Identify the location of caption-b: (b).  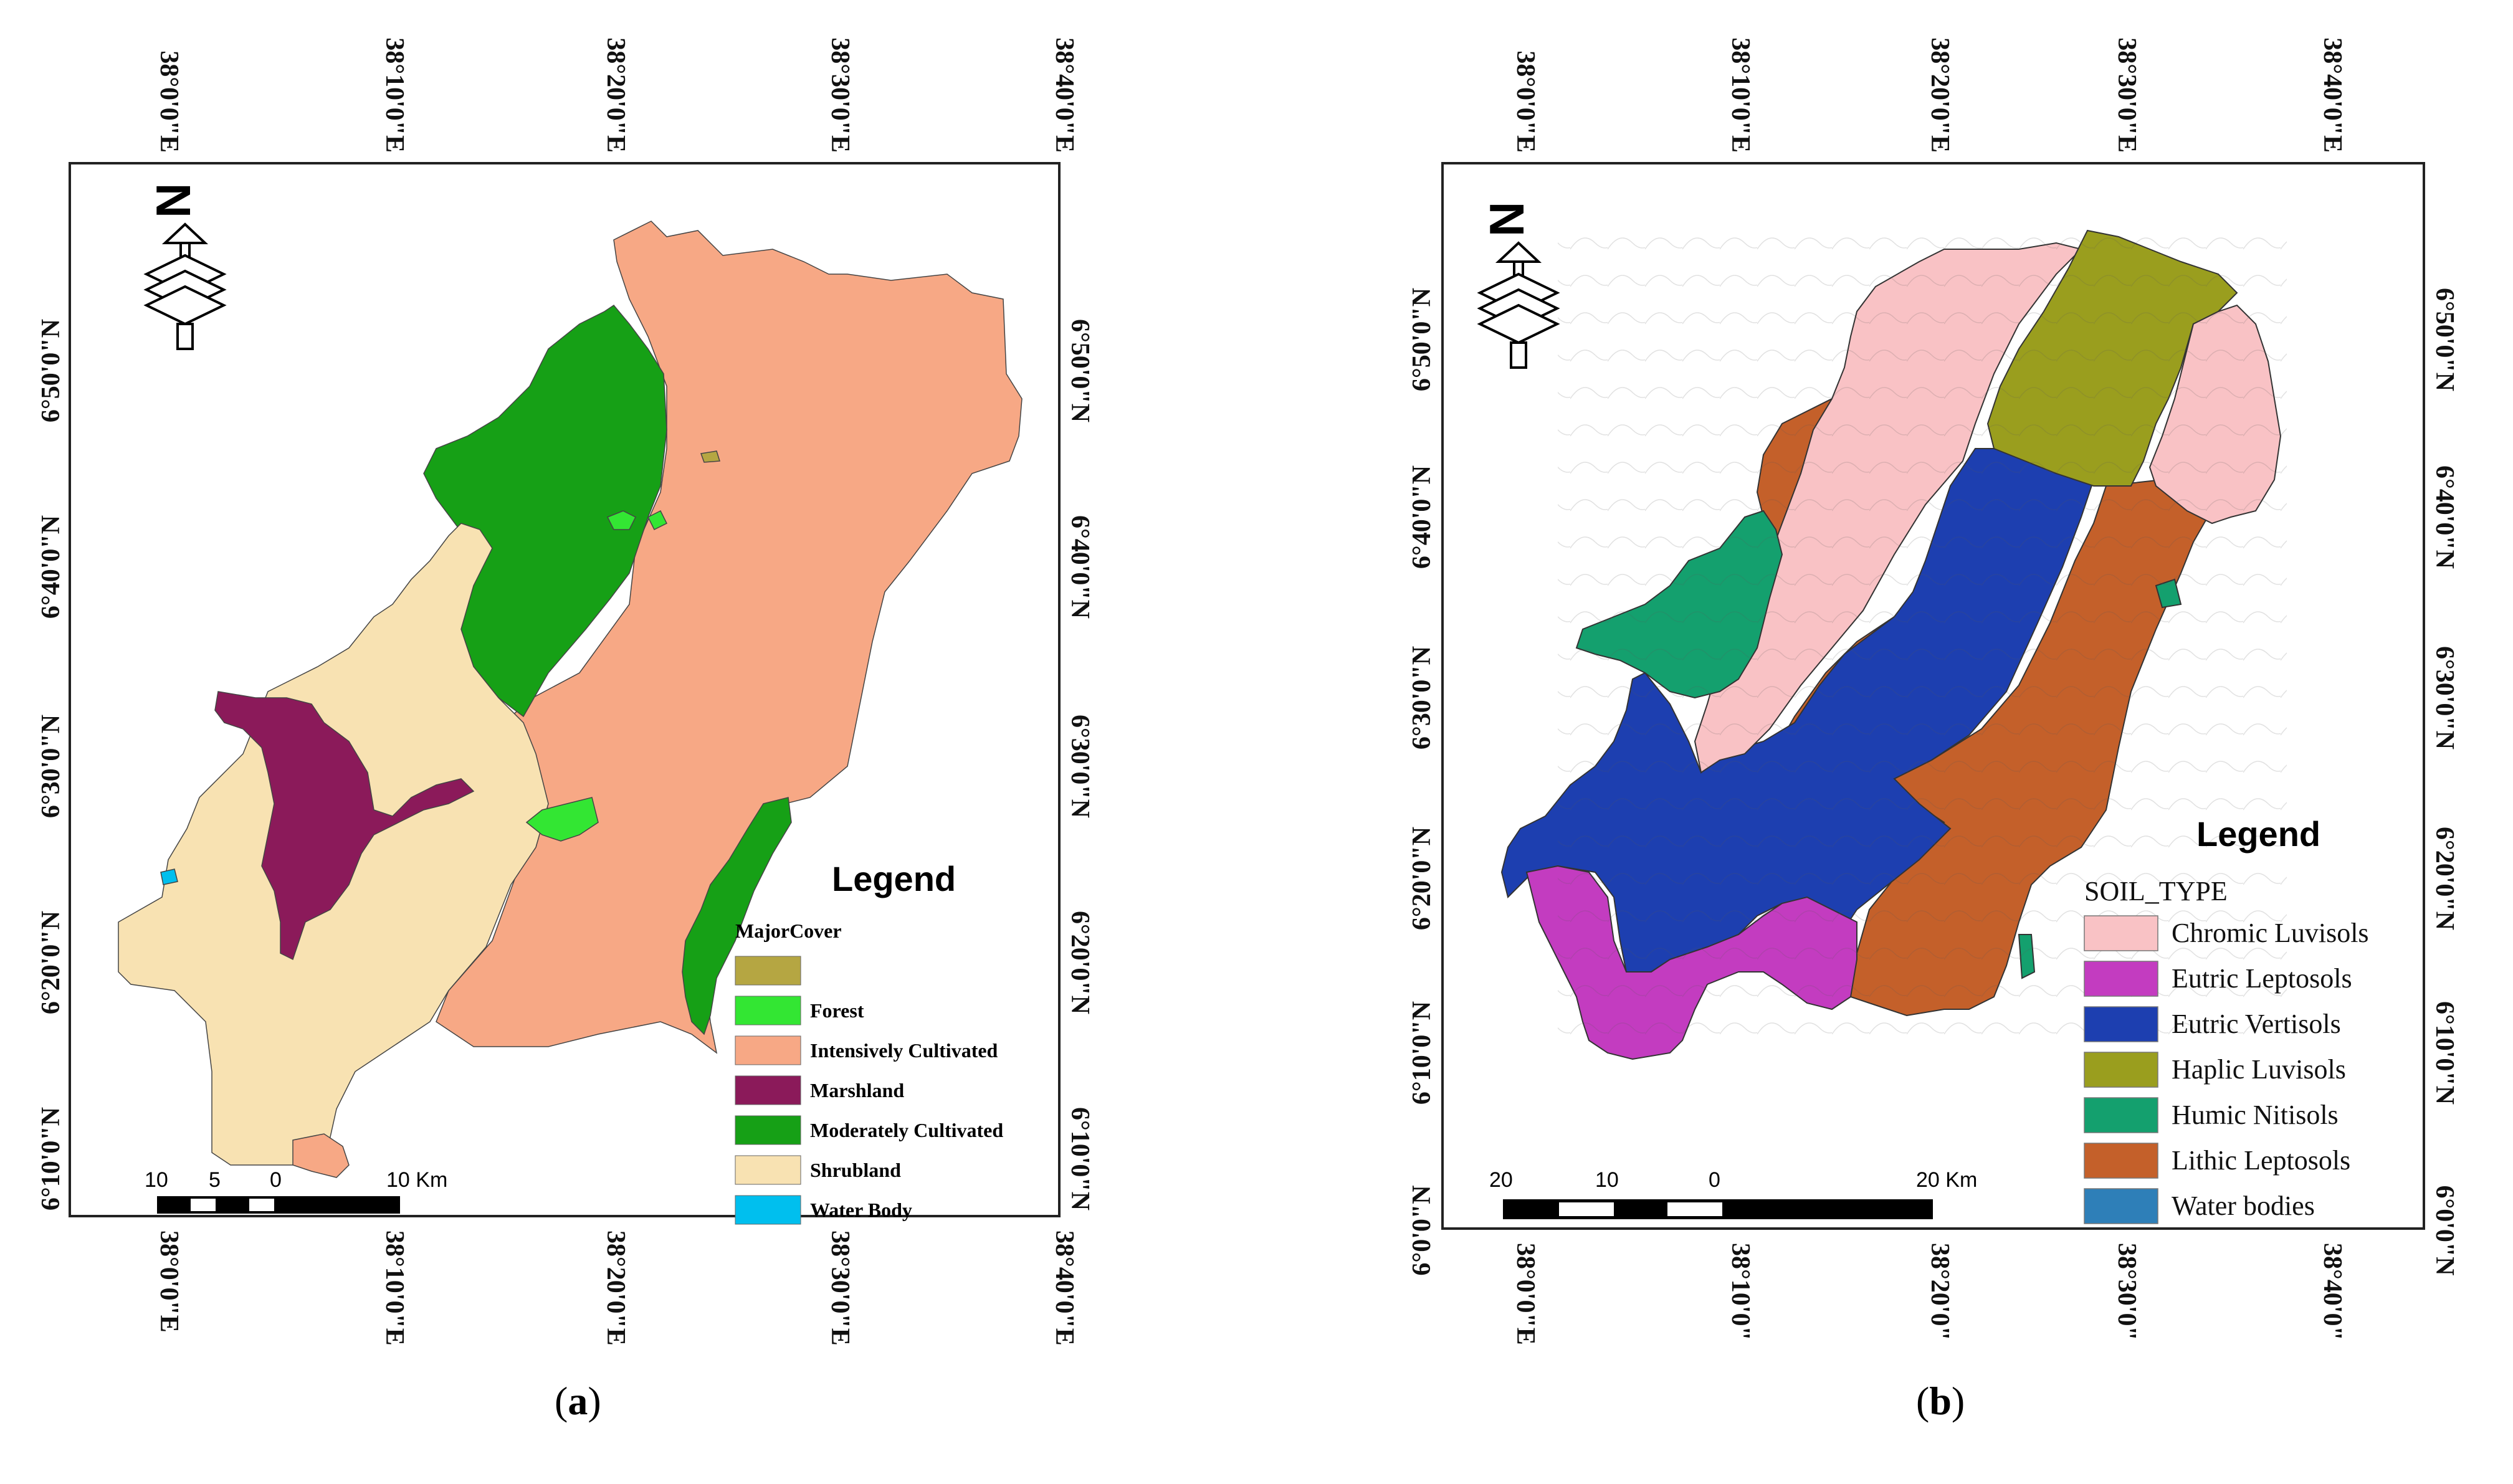
(1940, 1401).